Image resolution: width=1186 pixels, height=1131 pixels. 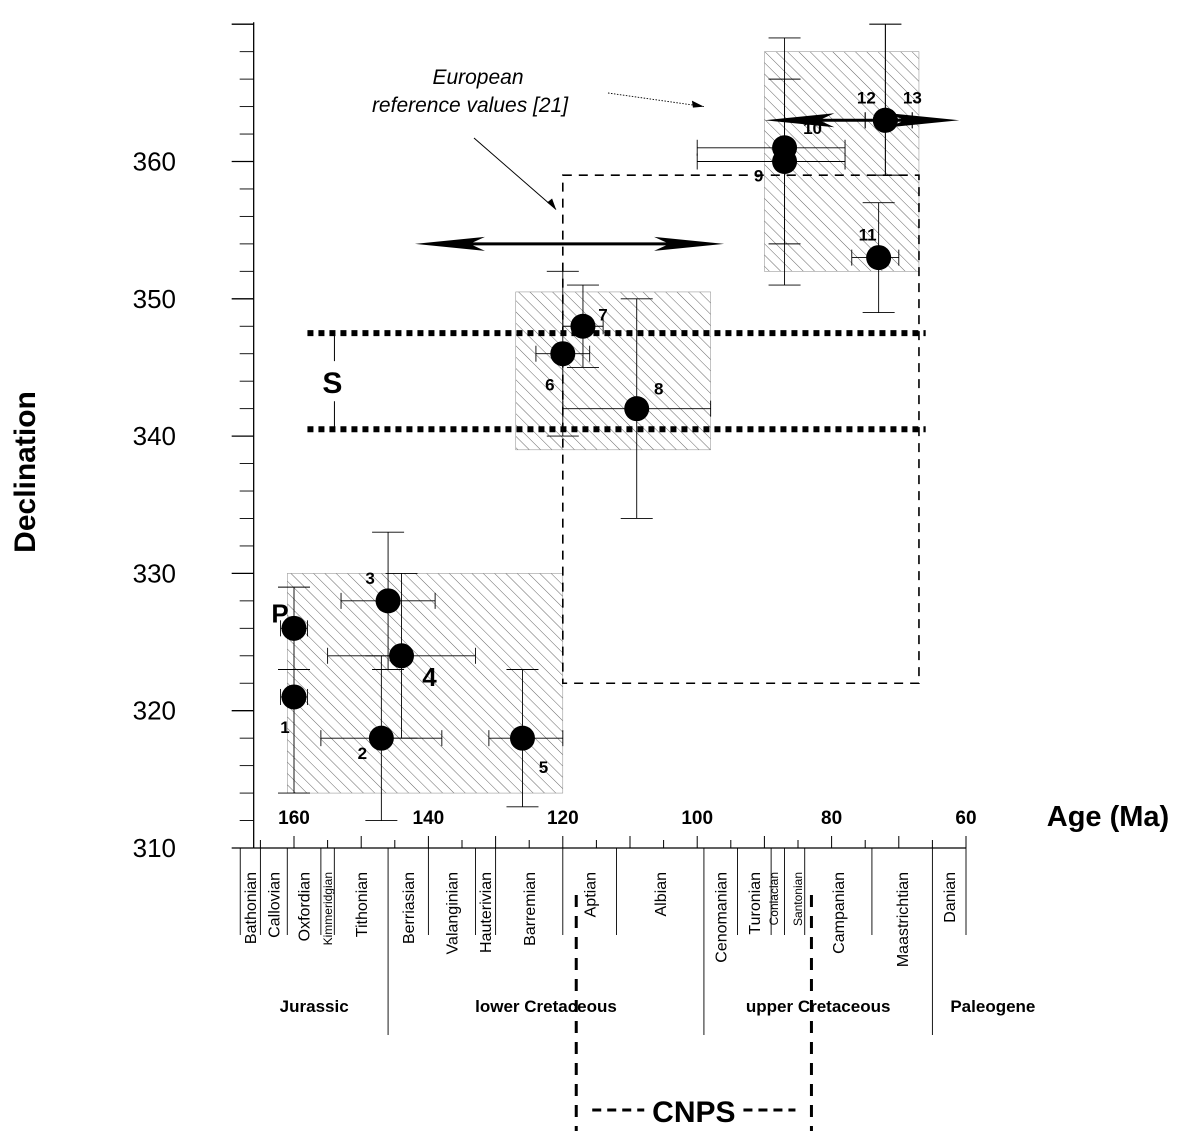 I want to click on data-point-label-11: 11, so click(x=868, y=235).